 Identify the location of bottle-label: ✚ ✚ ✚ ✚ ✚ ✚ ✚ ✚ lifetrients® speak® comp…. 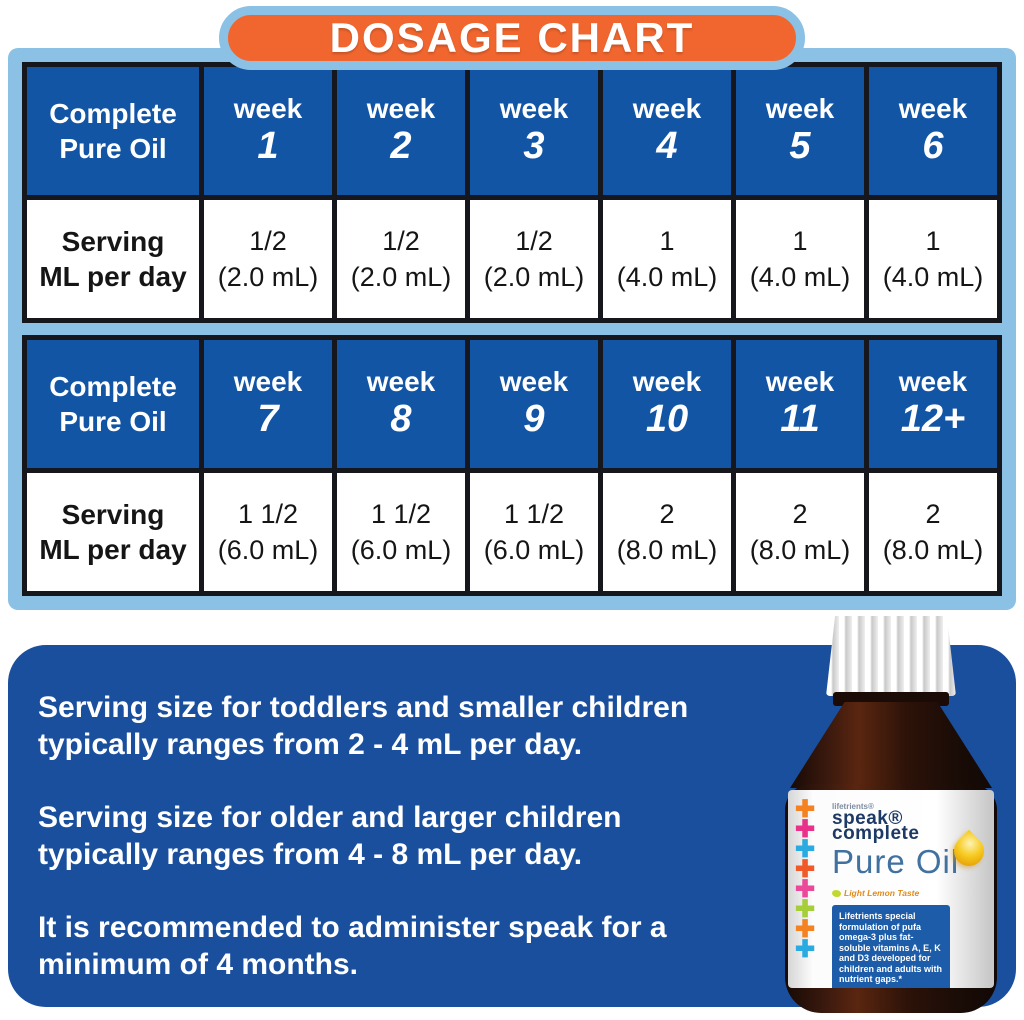
(891, 889).